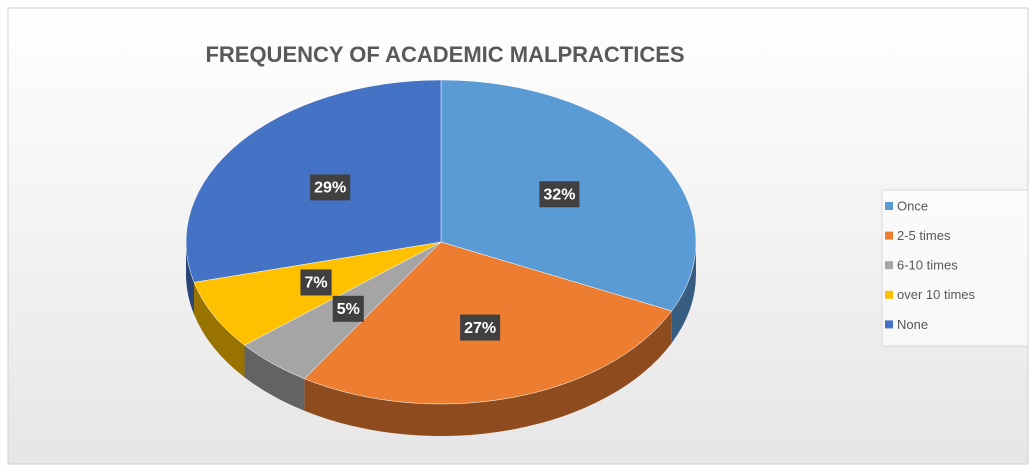  I want to click on legend-label: Once, so click(912, 205).